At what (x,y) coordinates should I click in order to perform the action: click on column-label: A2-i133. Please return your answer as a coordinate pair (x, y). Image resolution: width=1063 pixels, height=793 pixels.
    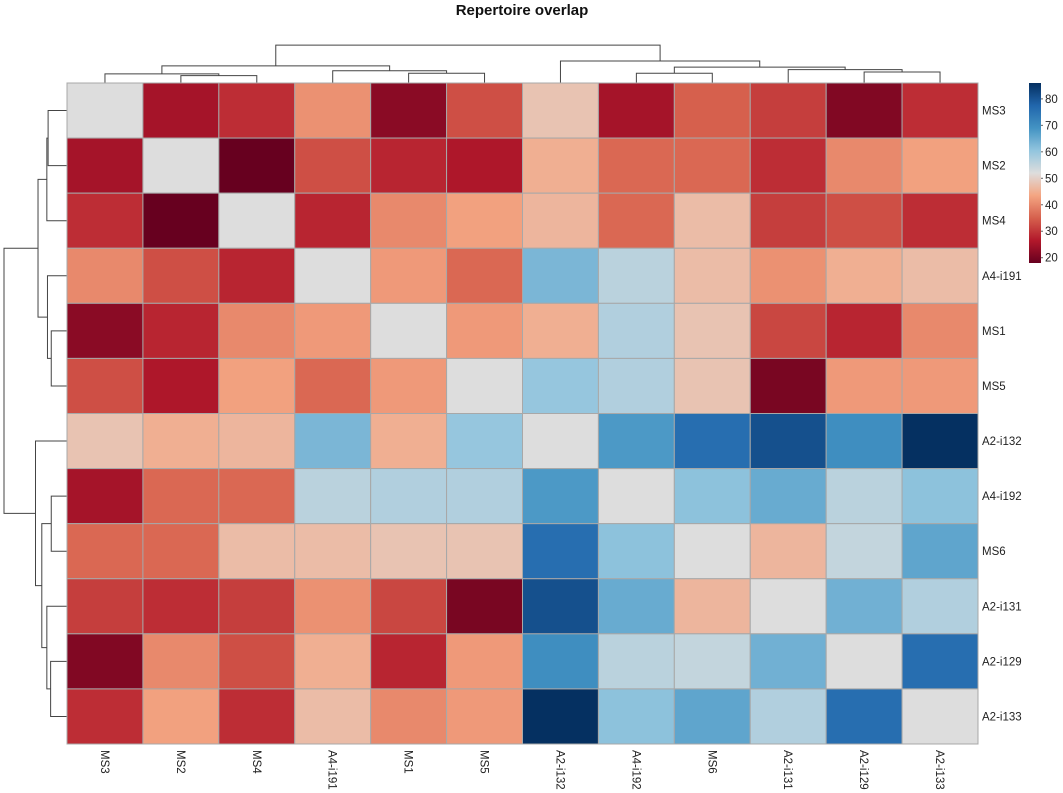
    Looking at the image, I should click on (939, 770).